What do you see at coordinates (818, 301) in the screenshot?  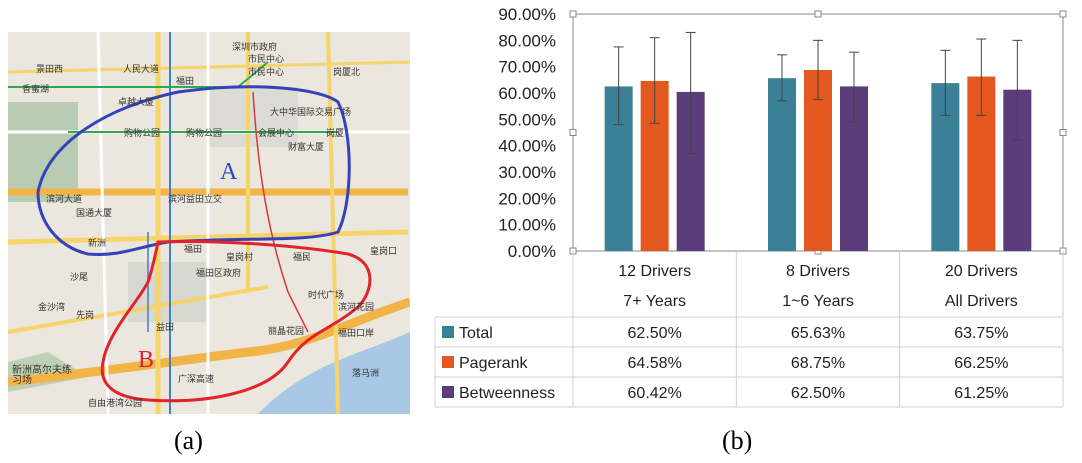 I see `category-sublabel: 1~6 Years` at bounding box center [818, 301].